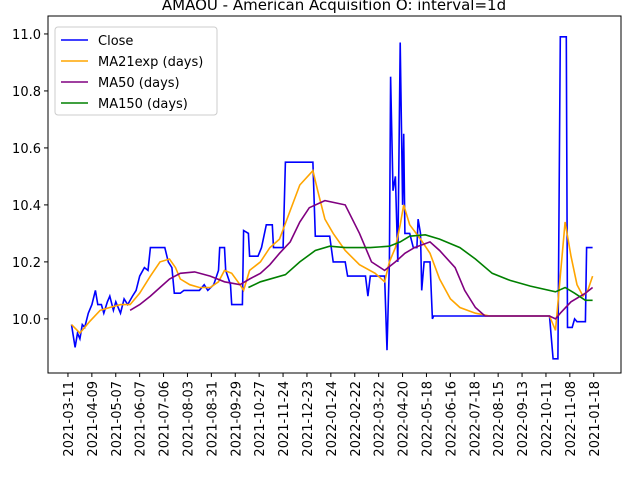  Describe the element at coordinates (451, 419) in the screenshot. I see `x-tick-label: 2022-06-16` at that location.